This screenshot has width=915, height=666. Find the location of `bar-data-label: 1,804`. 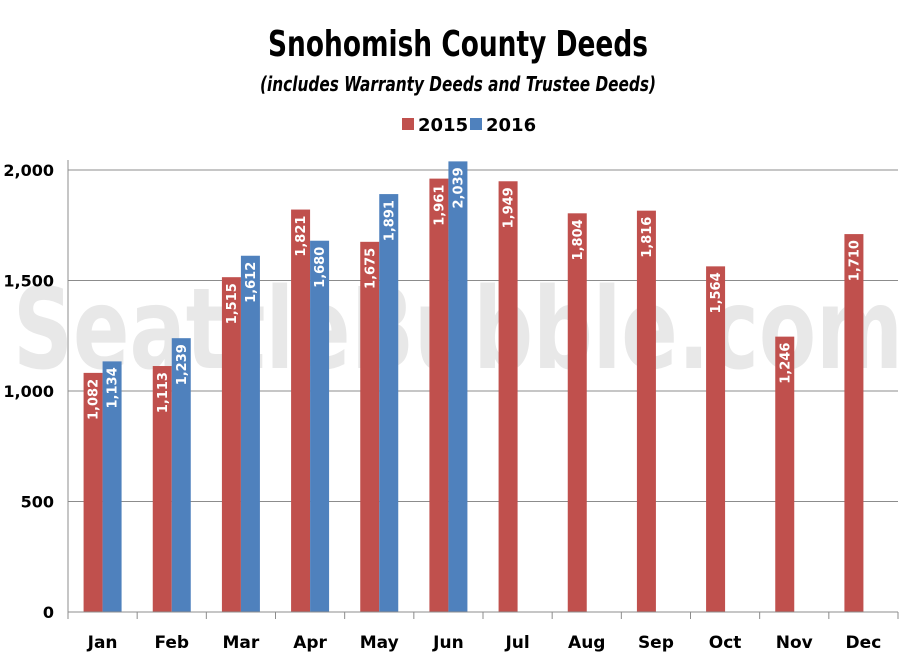

bar-data-label: 1,804 is located at coordinates (578, 239).